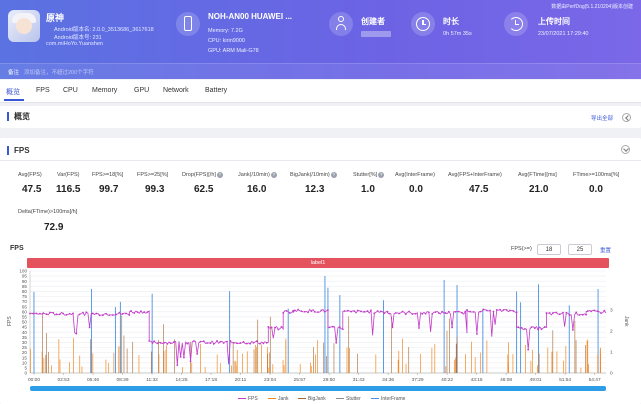  Describe the element at coordinates (216, 90) in the screenshot. I see `tab-battery: Battery` at that location.